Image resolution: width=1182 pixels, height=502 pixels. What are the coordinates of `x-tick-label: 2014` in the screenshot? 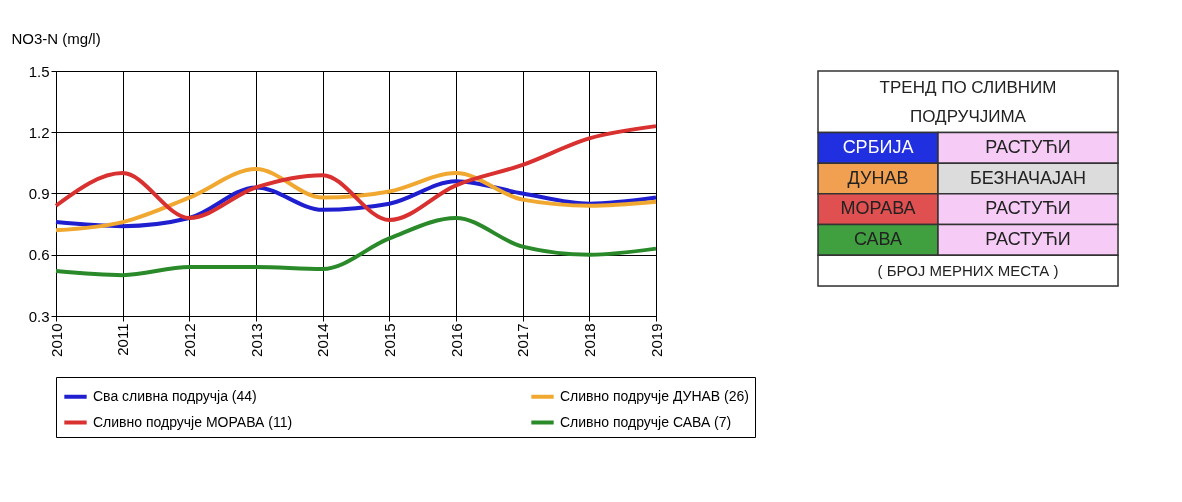 It's located at (323, 340).